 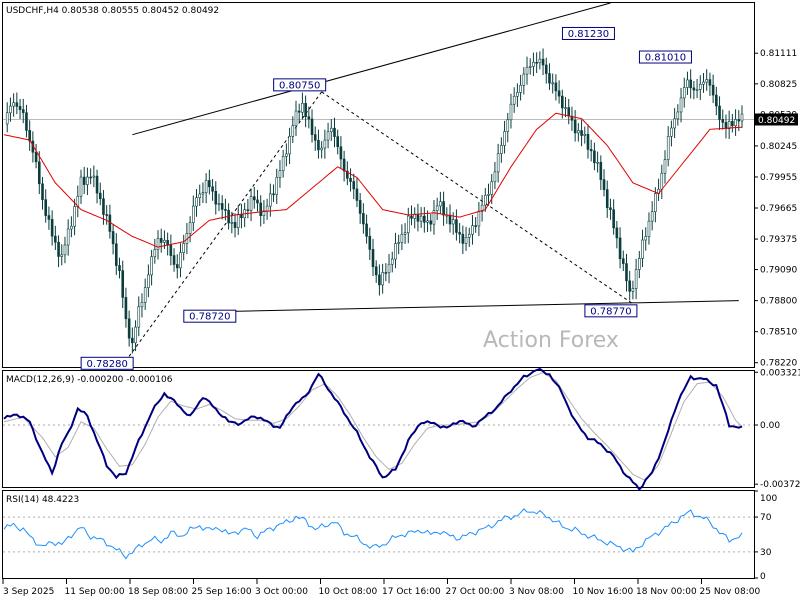 I want to click on y-tick-label: 0.80825, so click(x=778, y=85).